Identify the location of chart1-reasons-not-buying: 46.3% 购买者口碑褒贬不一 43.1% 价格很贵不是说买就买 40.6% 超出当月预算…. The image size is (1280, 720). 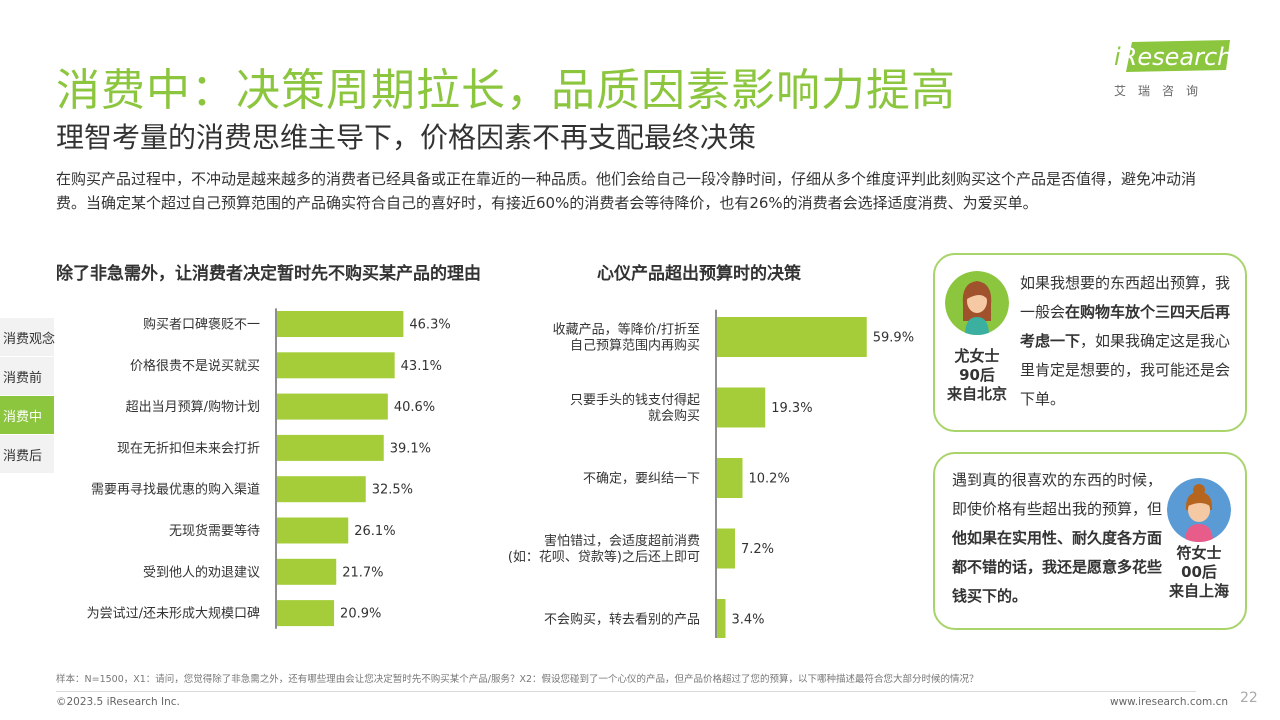
(269, 468).